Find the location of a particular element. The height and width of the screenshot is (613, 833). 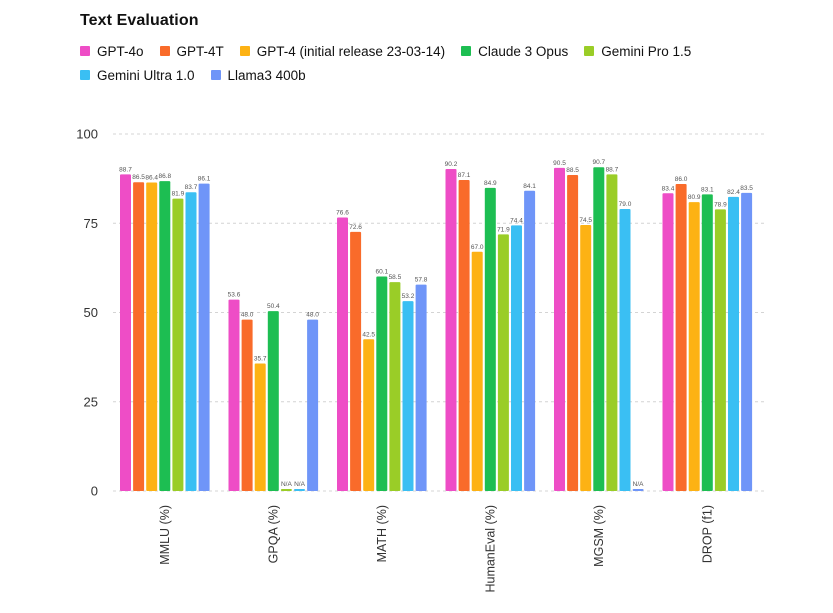

legend-item-gpt-4t: GPT-4T is located at coordinates (191, 51).